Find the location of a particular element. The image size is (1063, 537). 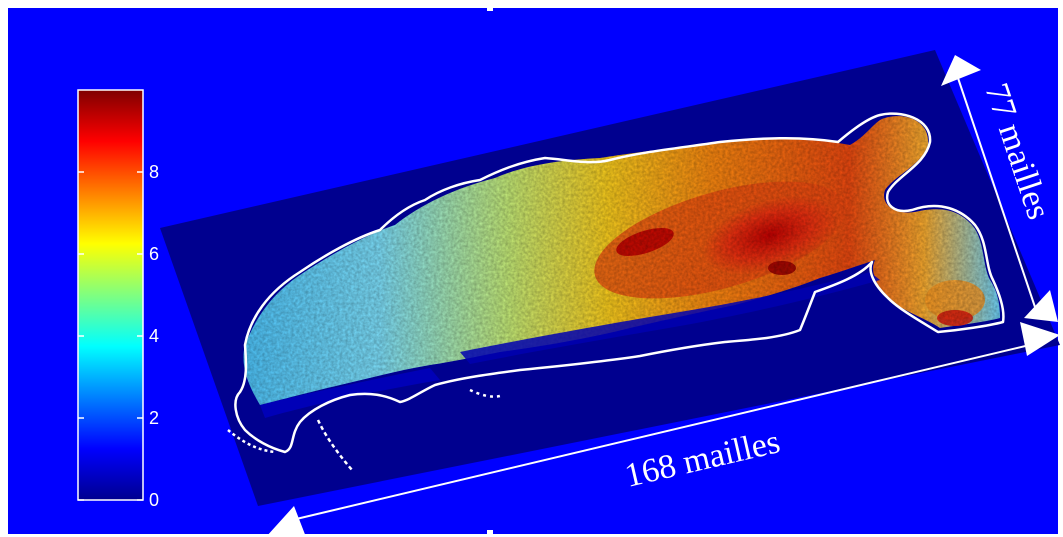

bottom-marker is located at coordinates (490, 533).